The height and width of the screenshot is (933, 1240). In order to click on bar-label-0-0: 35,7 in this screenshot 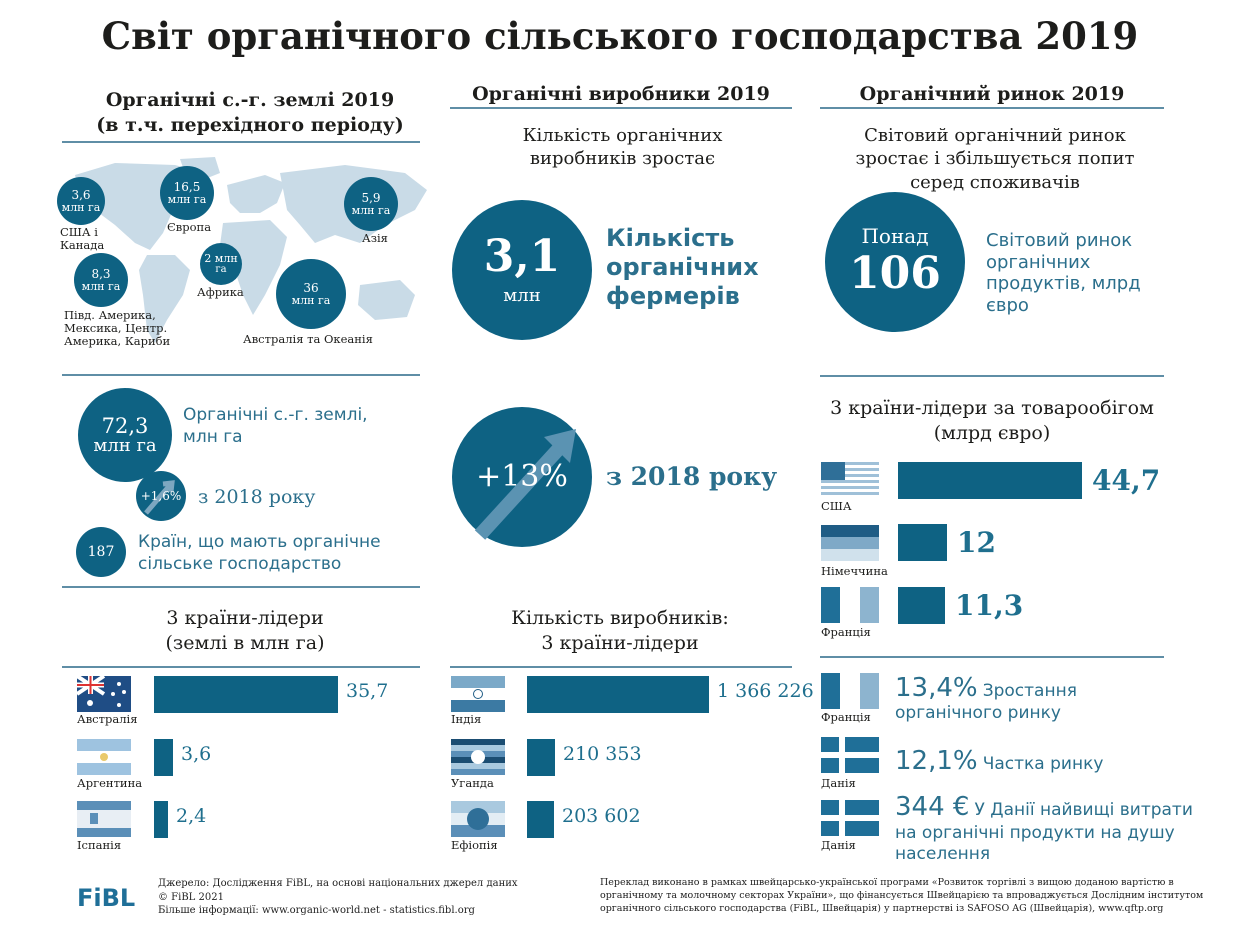, I will do `click(367, 691)`.